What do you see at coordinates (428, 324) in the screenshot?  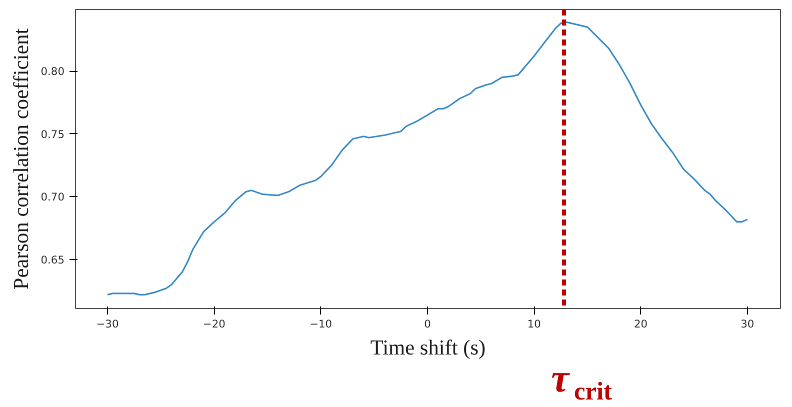 I see `x-tick-label: 0` at bounding box center [428, 324].